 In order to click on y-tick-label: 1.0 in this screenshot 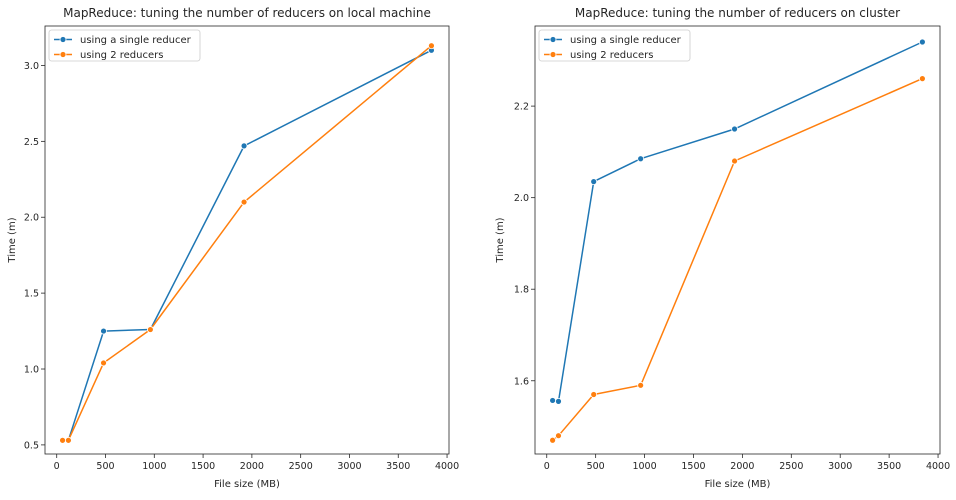, I will do `click(31, 370)`.